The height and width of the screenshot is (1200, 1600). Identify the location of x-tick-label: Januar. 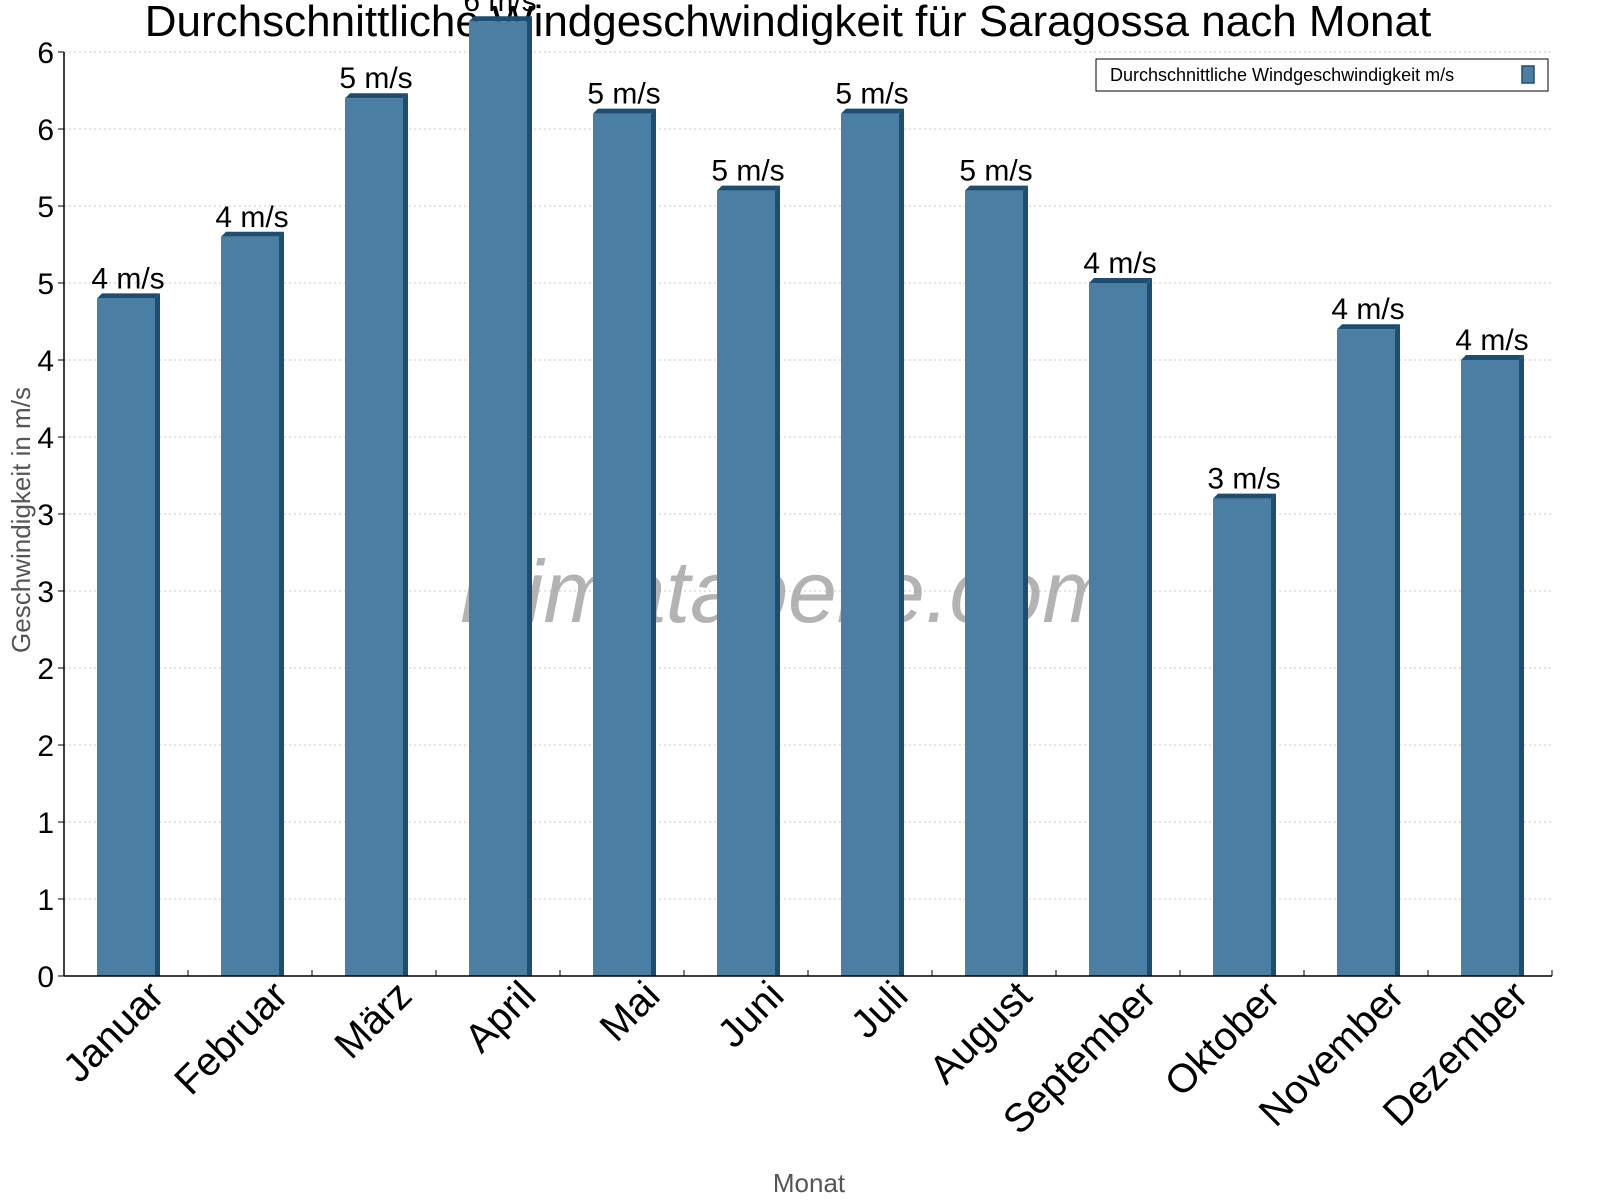
(114, 1032).